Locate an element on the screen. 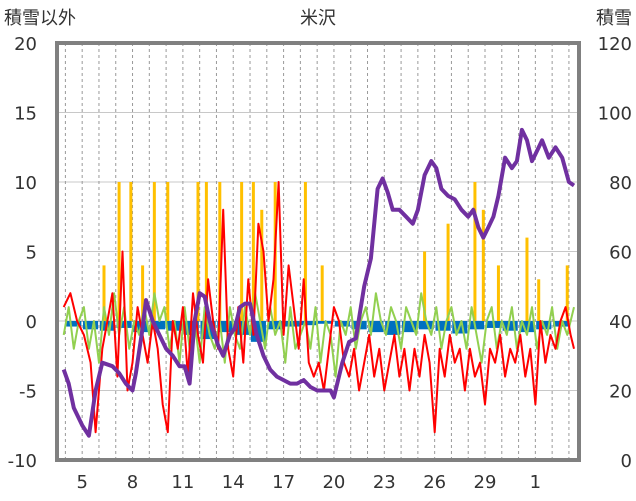  right-axis-ticks: 0 20 40 60 80 100 120 is located at coordinates (615, 253).